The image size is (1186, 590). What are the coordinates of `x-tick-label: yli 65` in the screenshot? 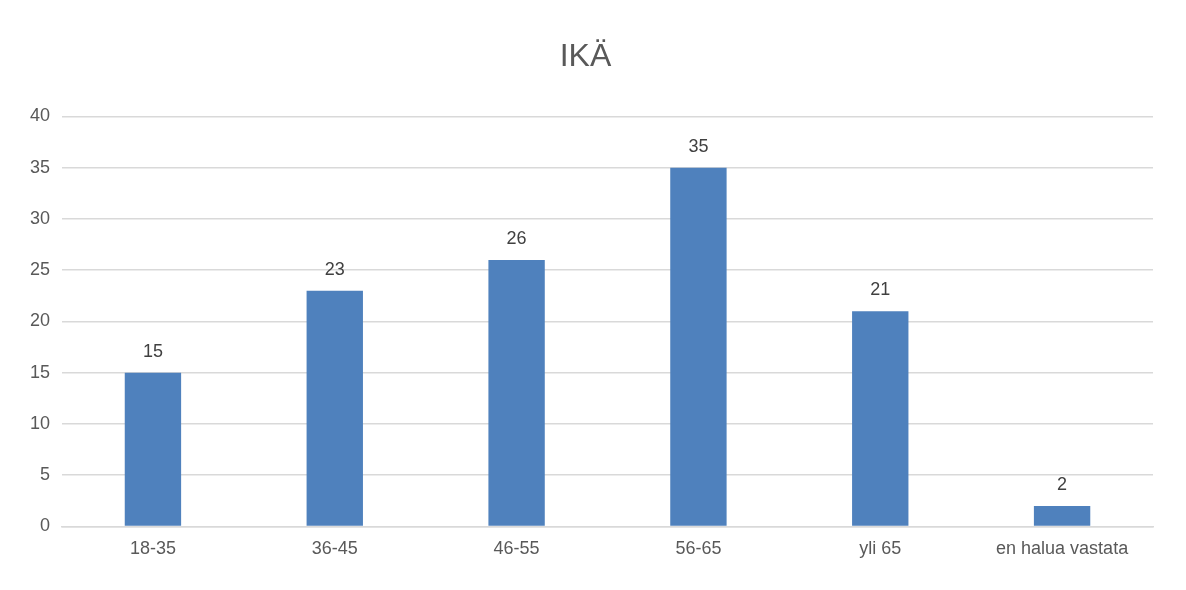 It's located at (880, 548).